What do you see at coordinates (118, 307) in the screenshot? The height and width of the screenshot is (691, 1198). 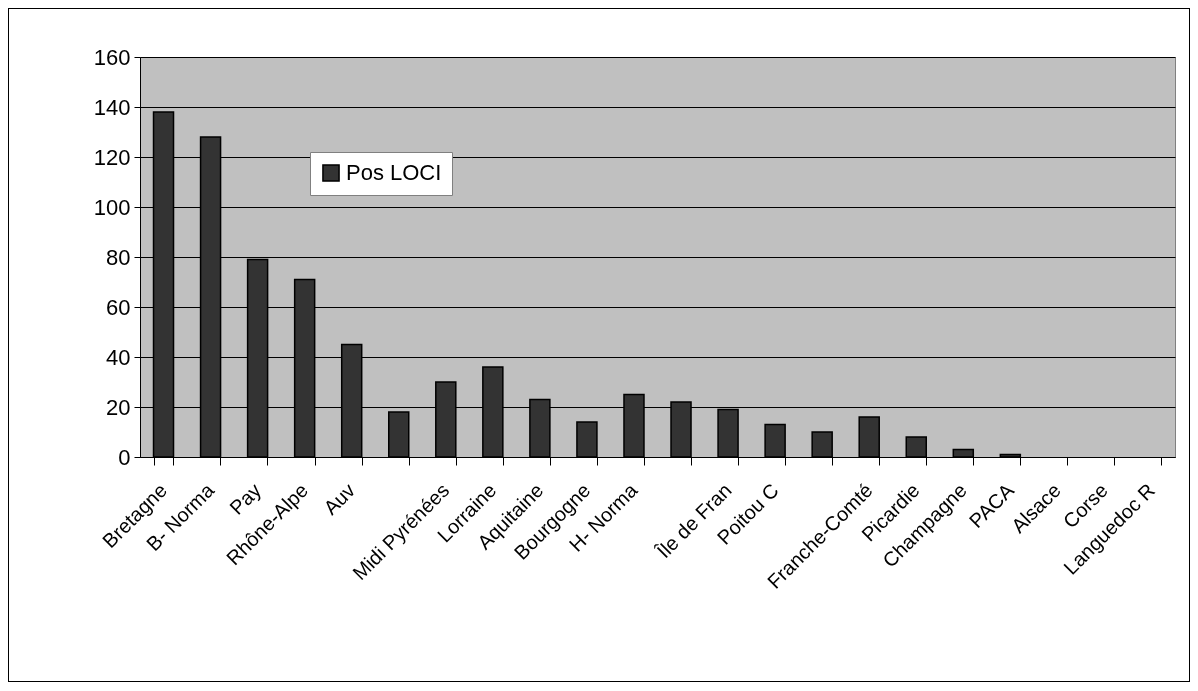 I see `y-tick-label: 60` at bounding box center [118, 307].